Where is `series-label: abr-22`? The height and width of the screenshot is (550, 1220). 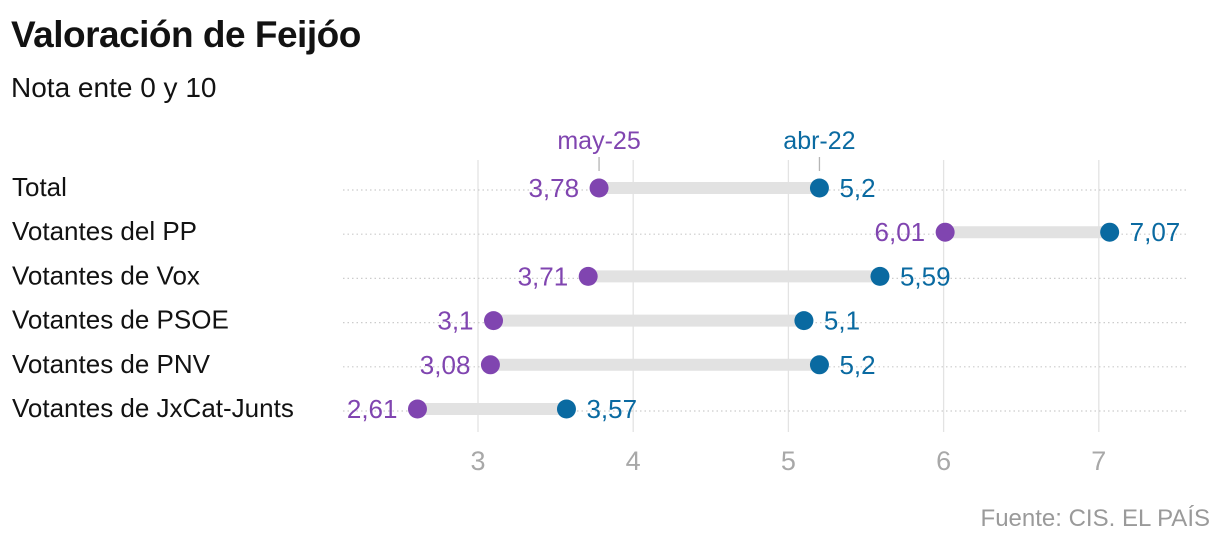
series-label: abr-22 is located at coordinates (819, 141).